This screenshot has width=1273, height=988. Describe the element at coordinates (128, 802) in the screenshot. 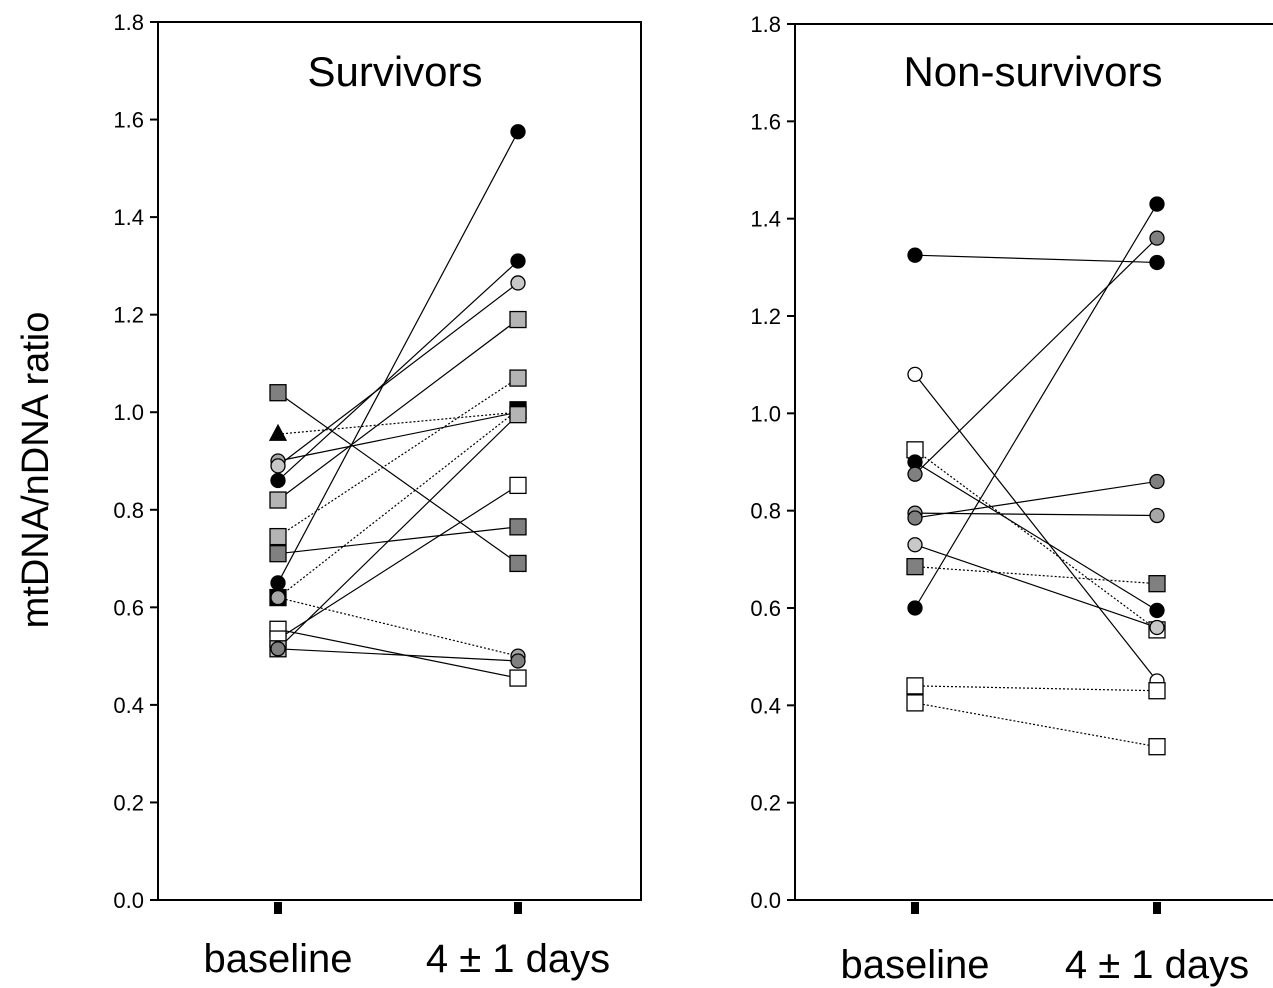

I see `y-tick-label: 0.2` at that location.